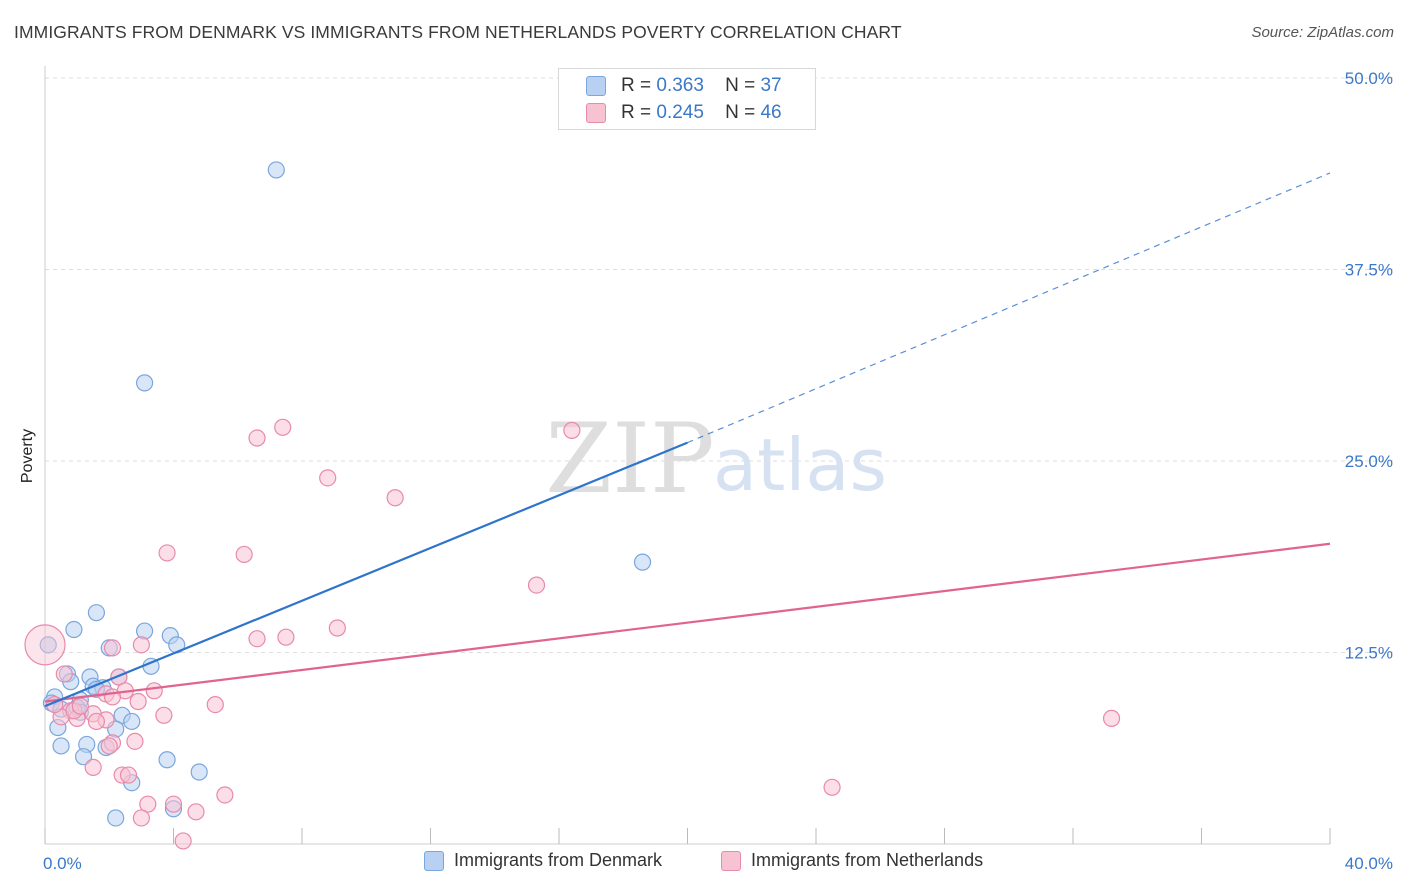  I want to click on y-tick-label: 37.5%, so click(1369, 270).